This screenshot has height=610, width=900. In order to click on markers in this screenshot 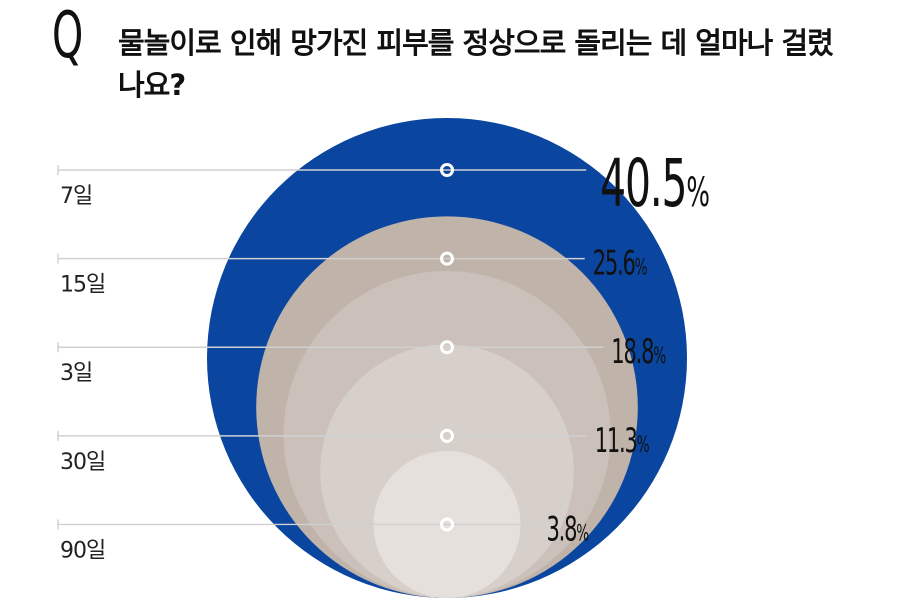, I will do `click(447, 347)`.